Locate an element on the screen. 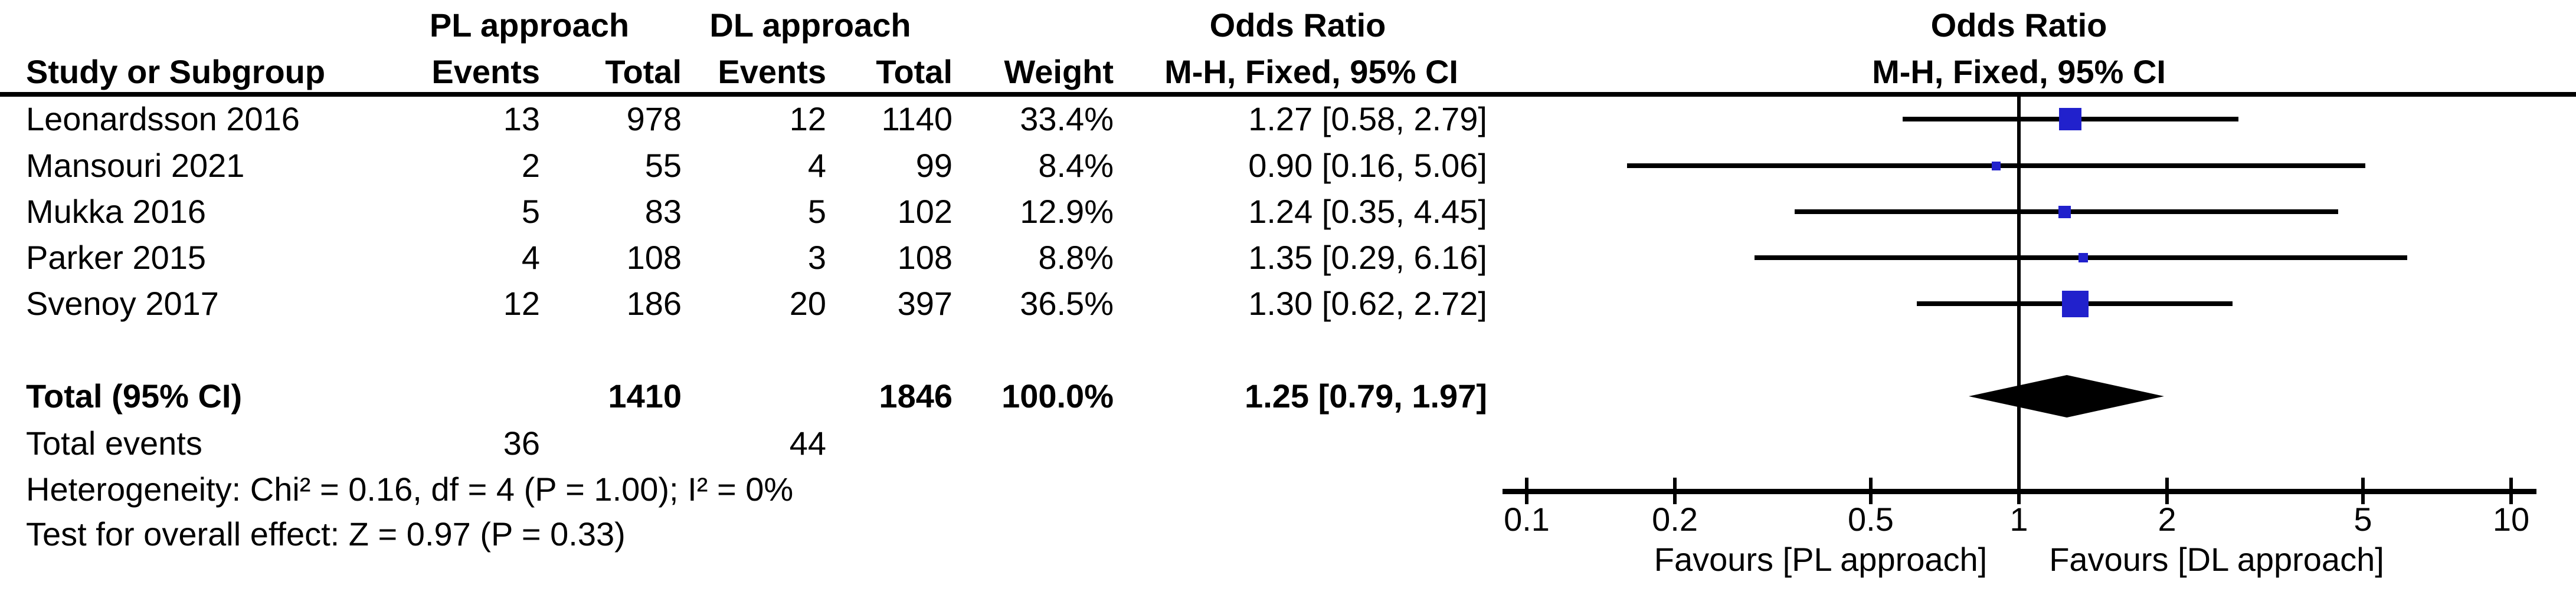 Image resolution: width=2576 pixels, height=595 pixels. favours-left-label: Favours [PL approach] is located at coordinates (1821, 560).